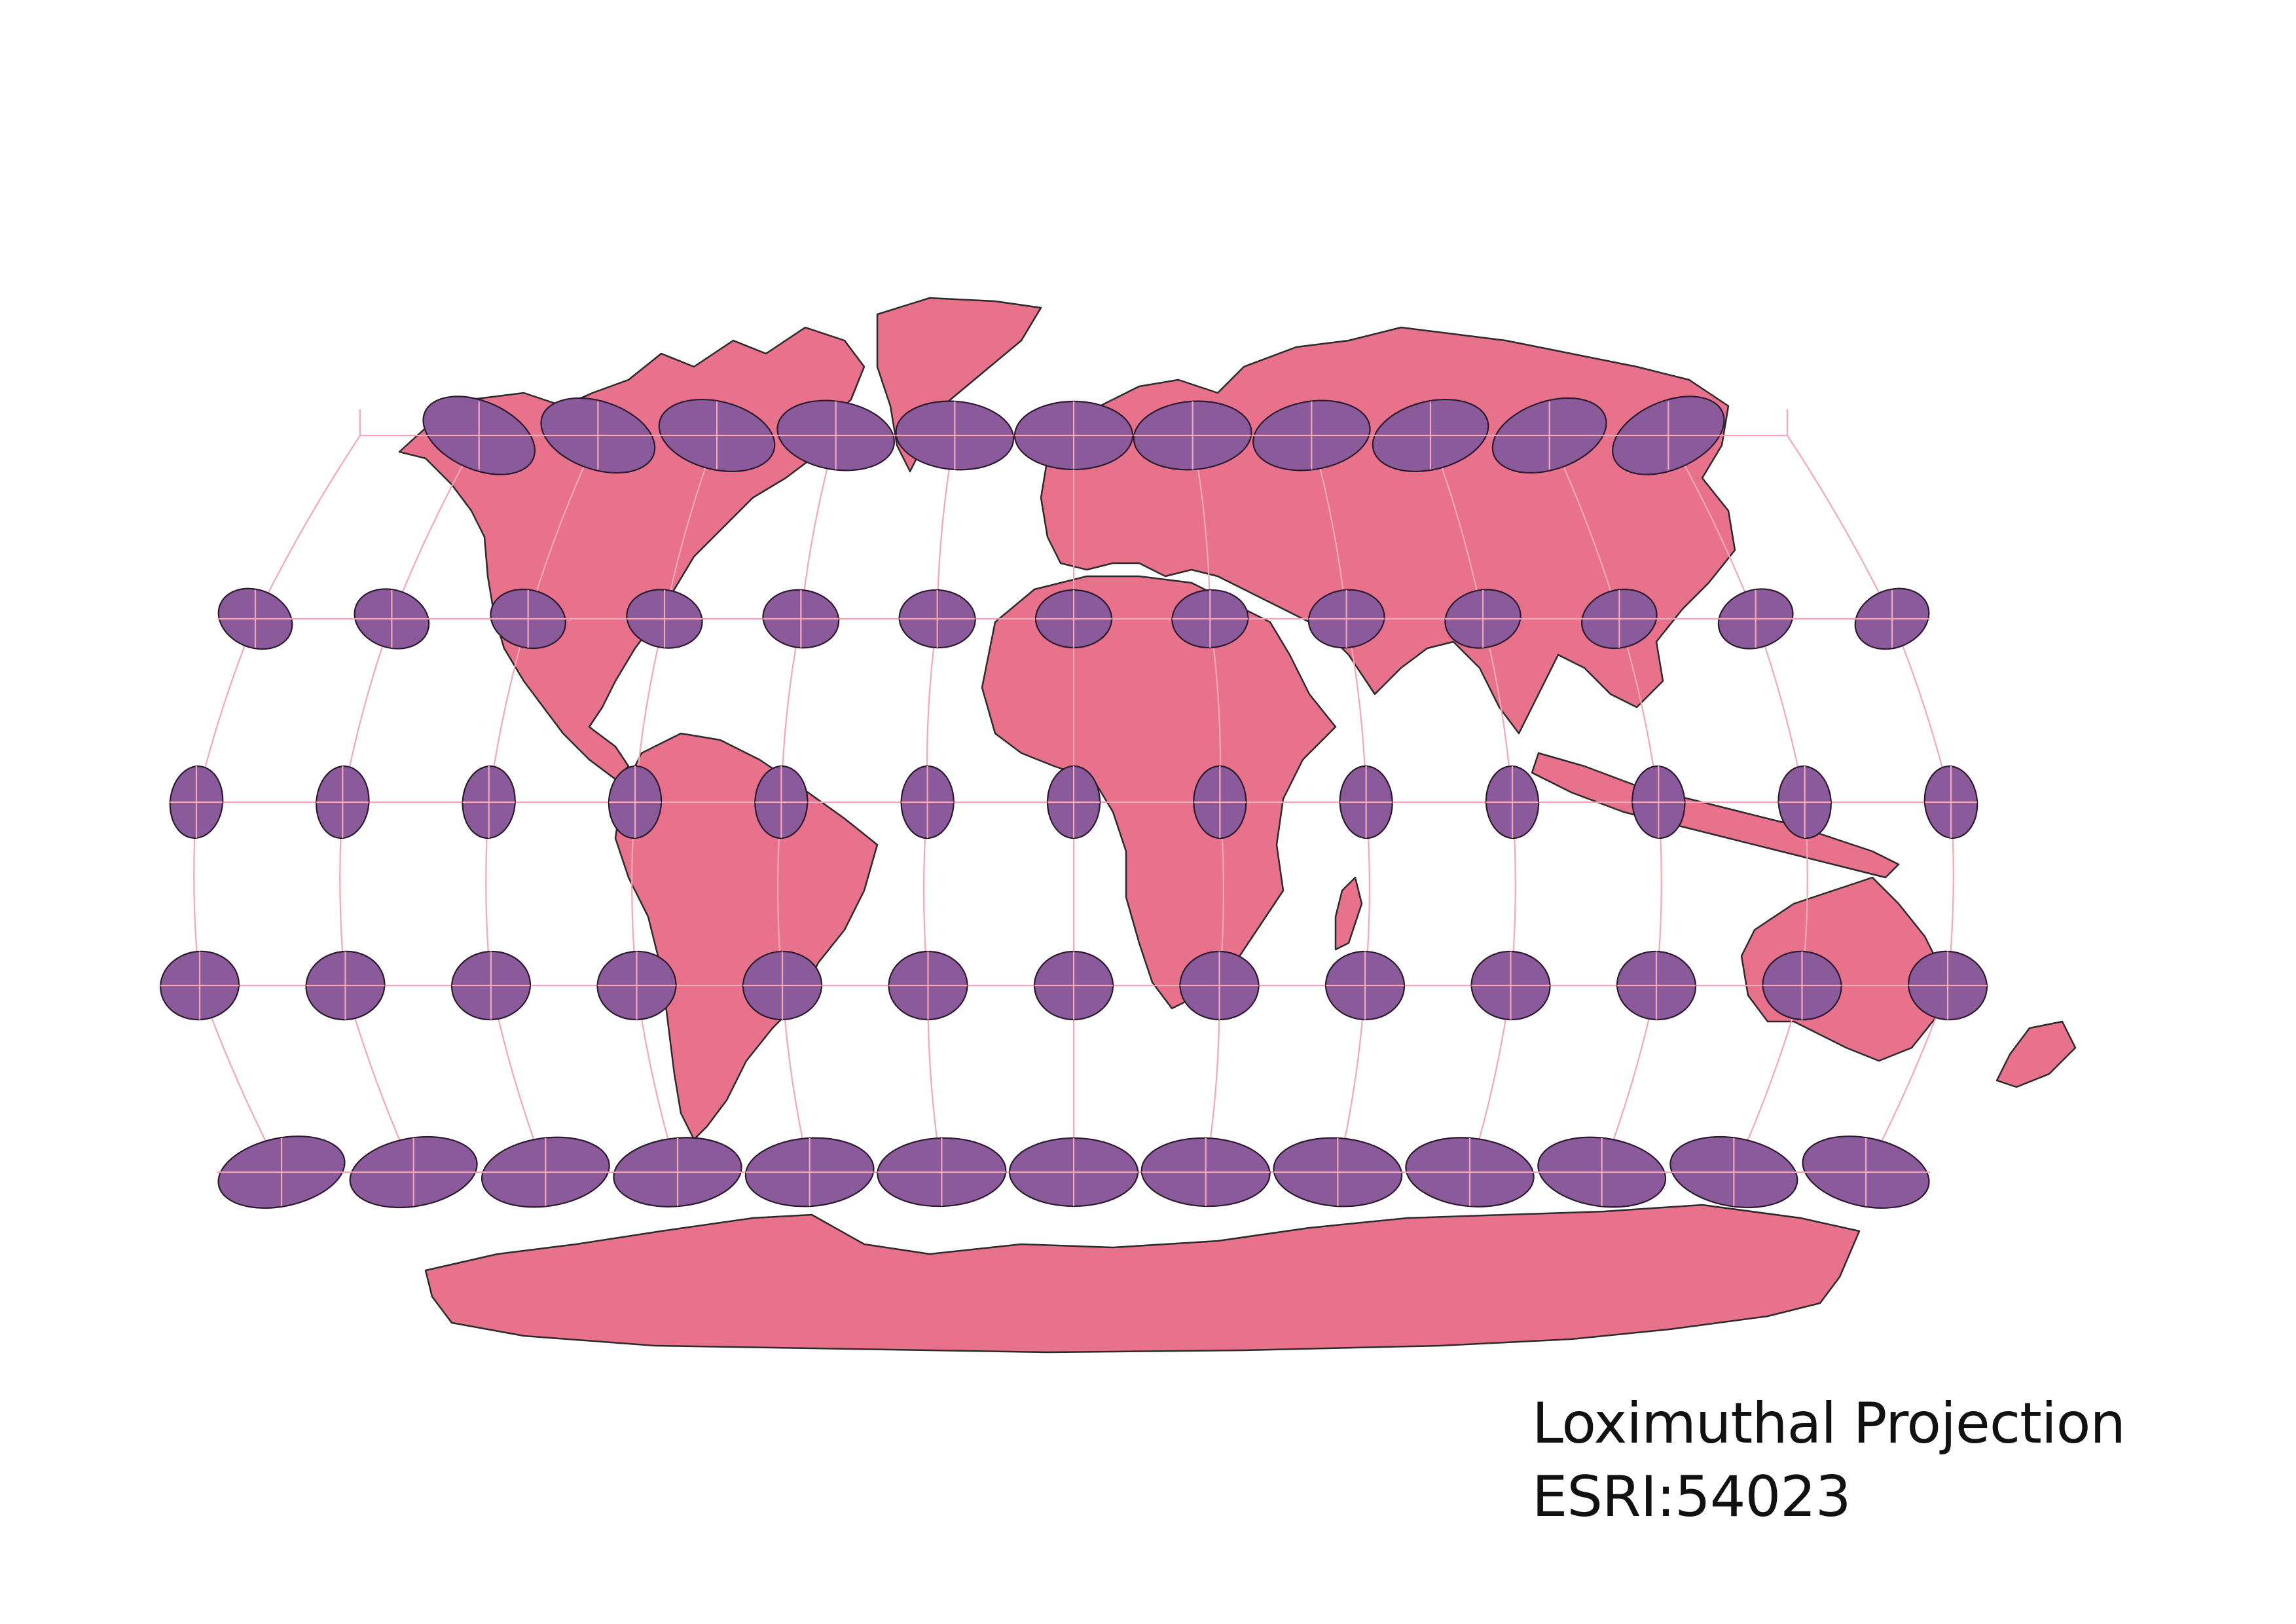 This screenshot has height=1624, width=2296. What do you see at coordinates (1348, 913) in the screenshot?
I see `madagascar` at bounding box center [1348, 913].